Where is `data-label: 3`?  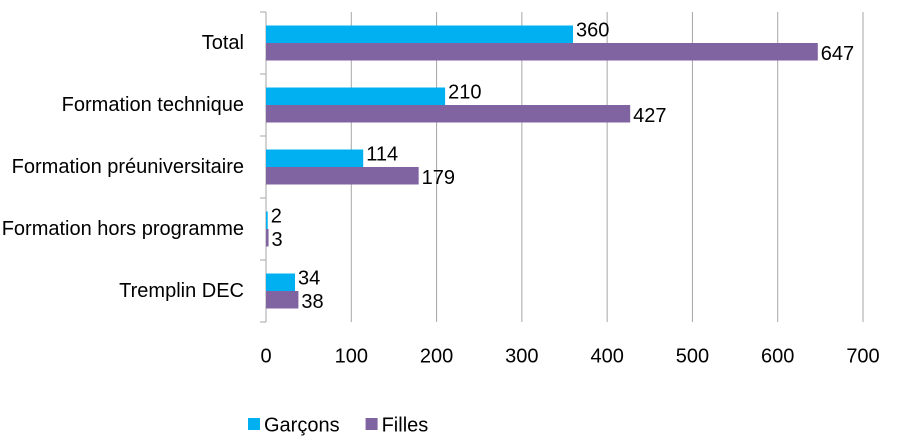
data-label: 3 is located at coordinates (277, 240).